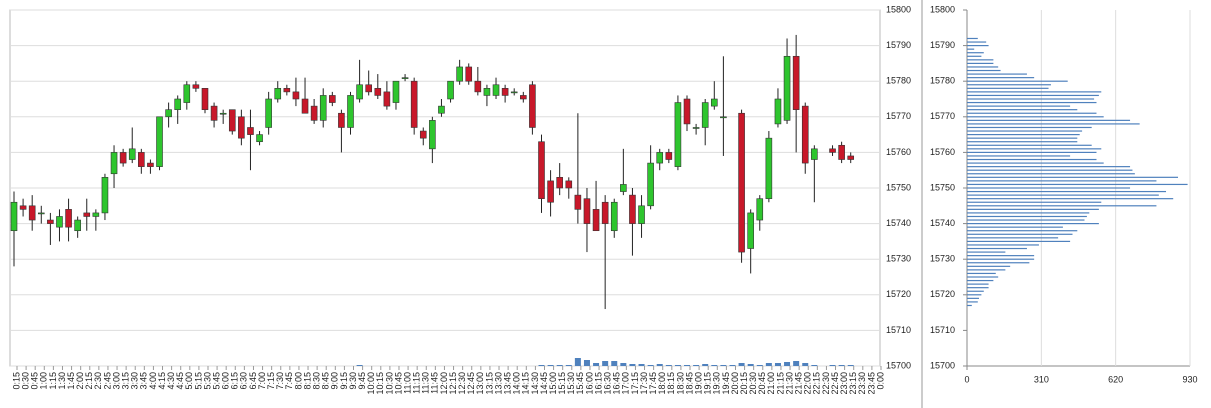  What do you see at coordinates (771, 383) in the screenshot?
I see `x-tick-label: 21:00` at bounding box center [771, 383].